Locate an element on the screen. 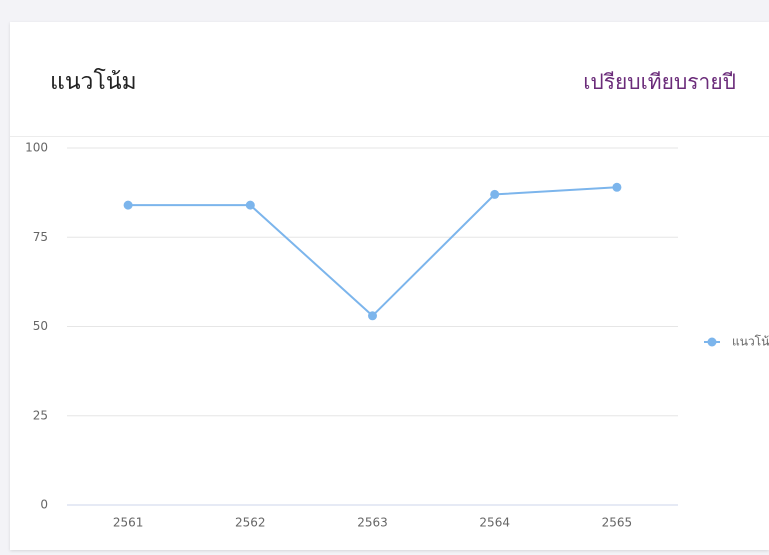 This screenshot has height=555, width=769. card-title: แนวโน้ม is located at coordinates (93, 82).